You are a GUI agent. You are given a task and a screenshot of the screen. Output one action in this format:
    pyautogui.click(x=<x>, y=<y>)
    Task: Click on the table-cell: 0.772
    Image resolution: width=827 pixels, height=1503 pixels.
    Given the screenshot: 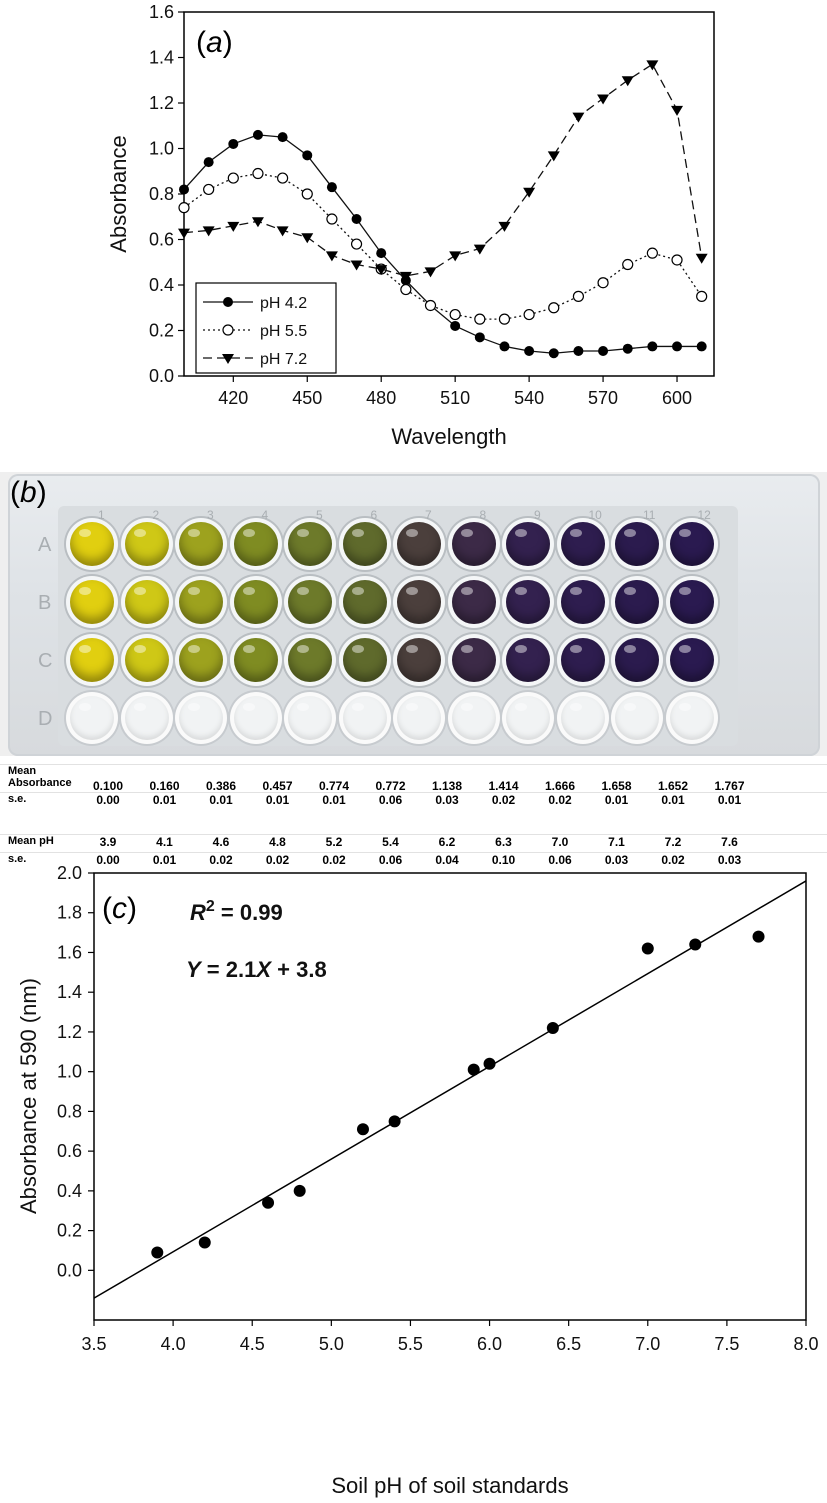 What is the action you would take?
    pyautogui.click(x=390, y=786)
    